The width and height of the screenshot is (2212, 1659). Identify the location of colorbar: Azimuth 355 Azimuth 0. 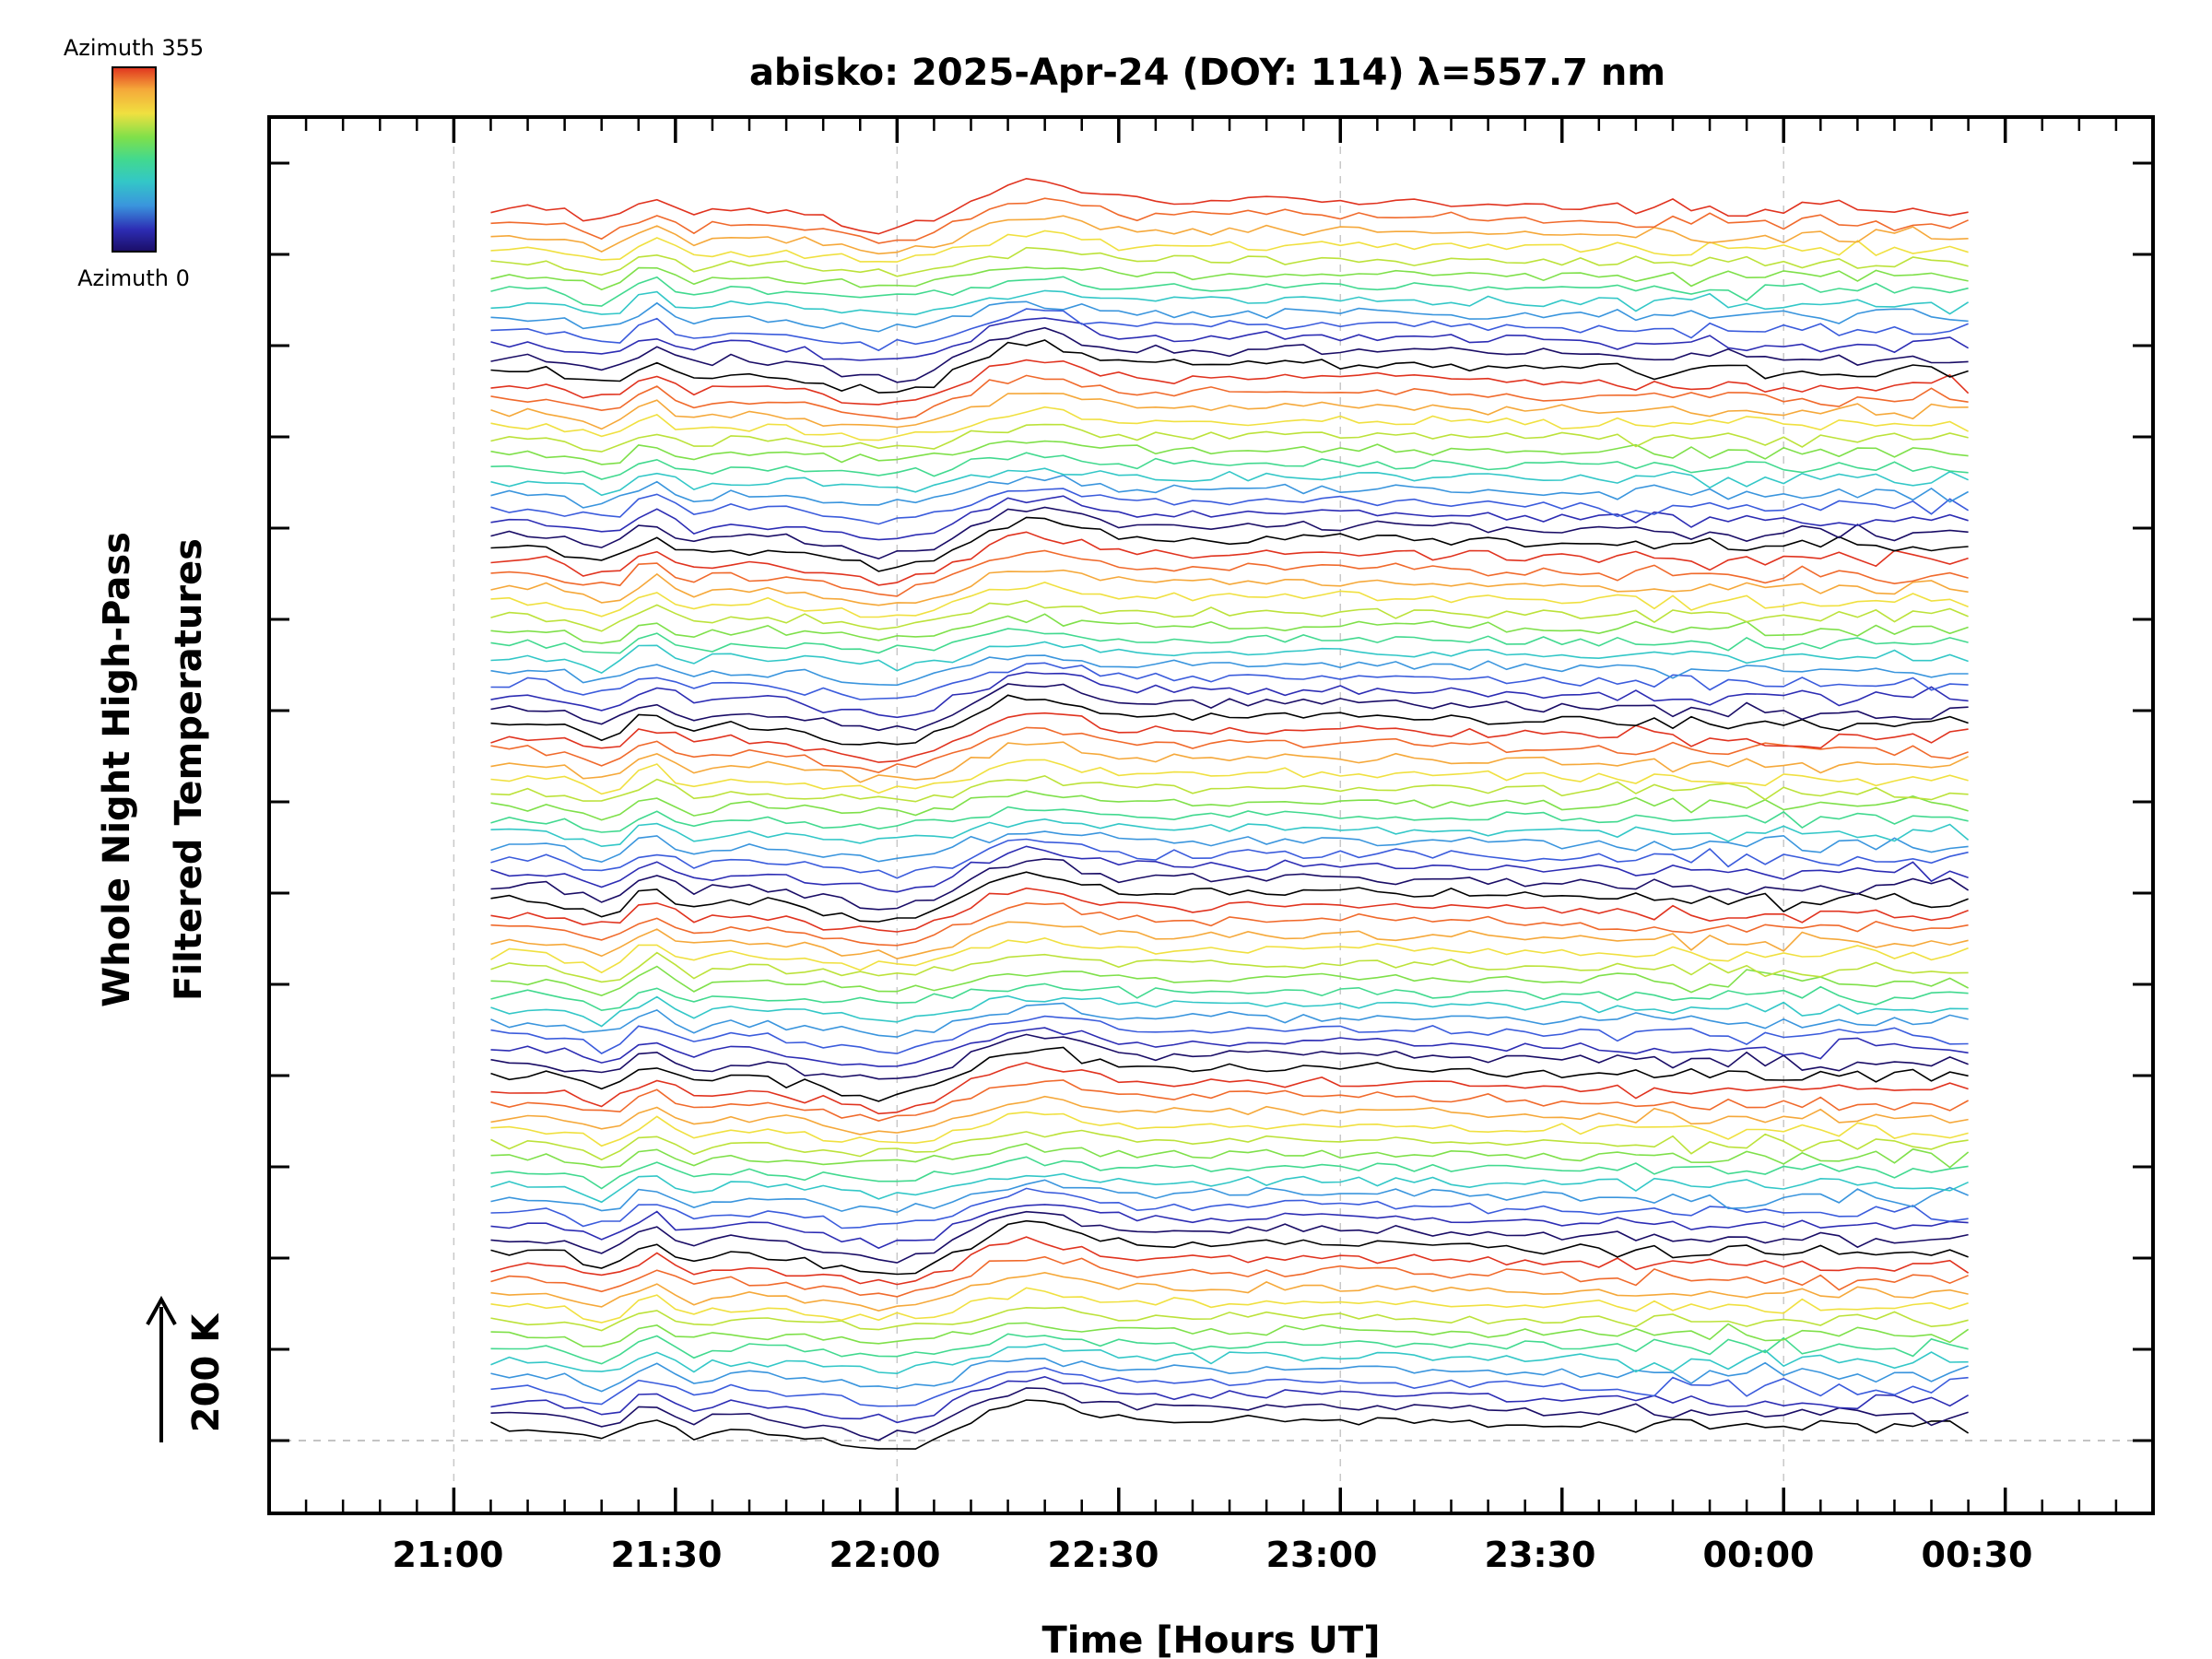
(134, 163).